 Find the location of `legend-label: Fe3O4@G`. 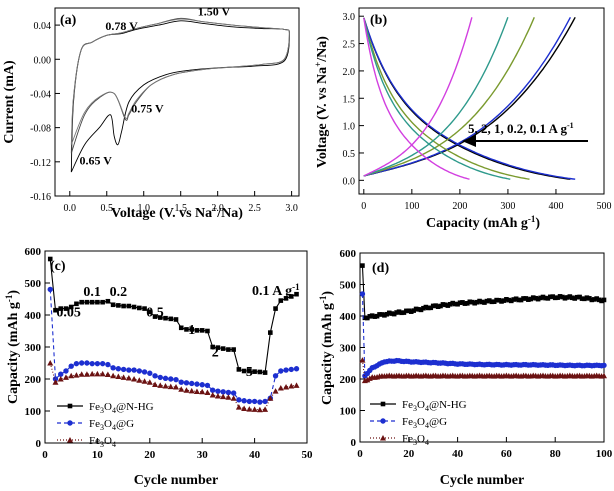

legend-label: Fe3O4@G is located at coordinates (424, 423).